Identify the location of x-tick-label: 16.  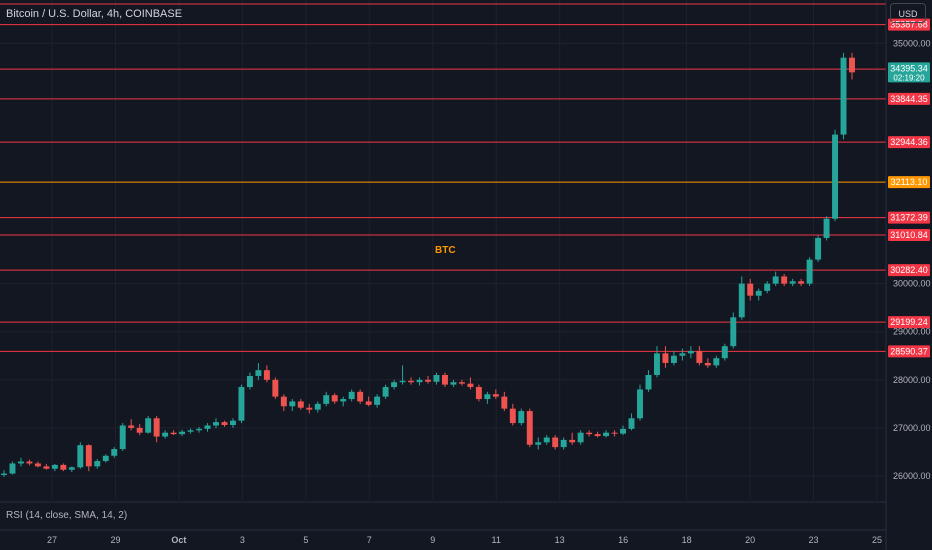
(623, 540).